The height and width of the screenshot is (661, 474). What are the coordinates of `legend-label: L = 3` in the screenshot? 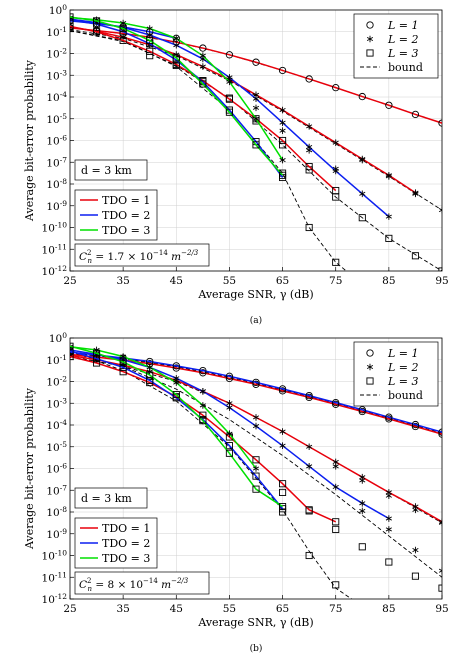 It's located at (403, 53).